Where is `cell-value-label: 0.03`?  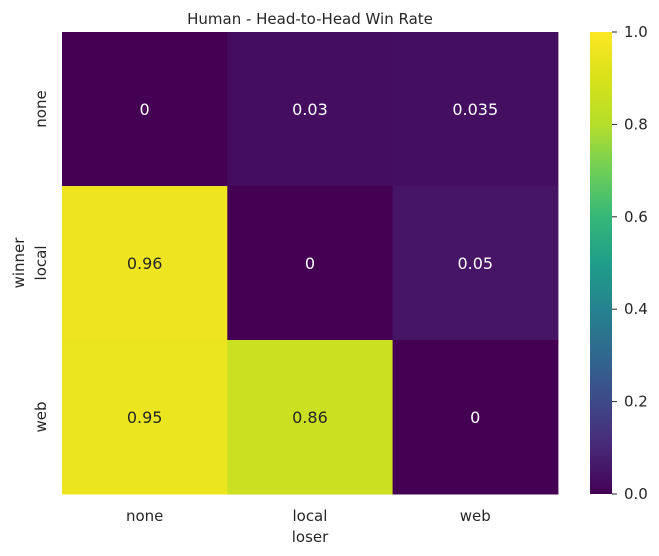 cell-value-label: 0.03 is located at coordinates (310, 109).